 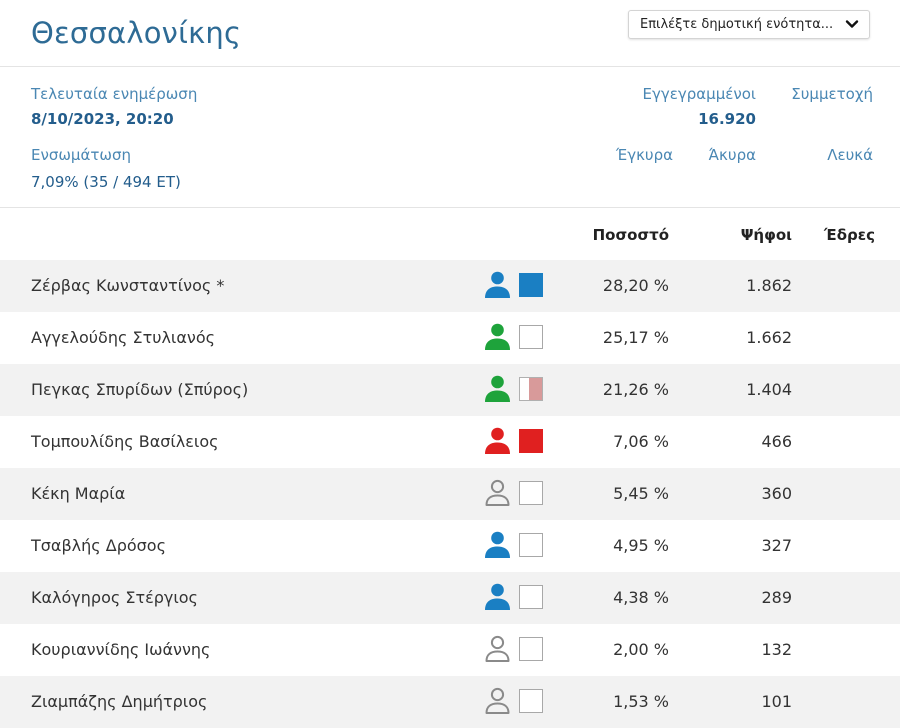 What do you see at coordinates (850, 155) in the screenshot?
I see `blank-label: Λευκά` at bounding box center [850, 155].